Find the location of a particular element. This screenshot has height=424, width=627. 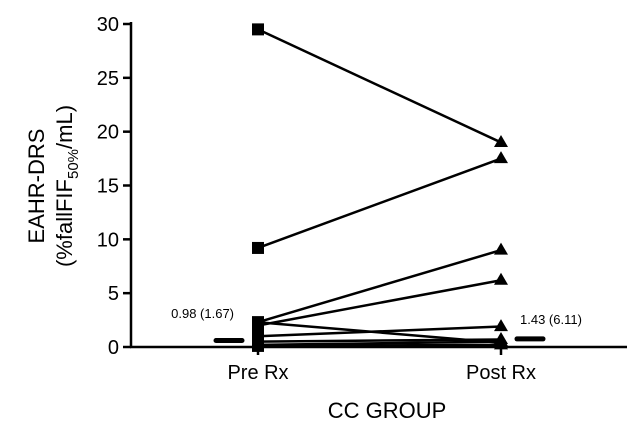

y-tick-label: 25 is located at coordinates (108, 79).